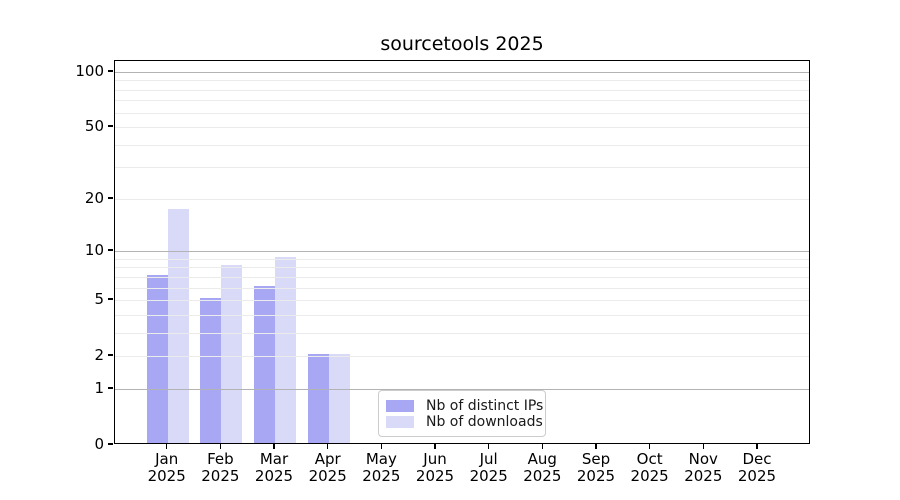 This screenshot has height=500, width=900. Describe the element at coordinates (327, 446) in the screenshot. I see `x-tick-apr` at that location.